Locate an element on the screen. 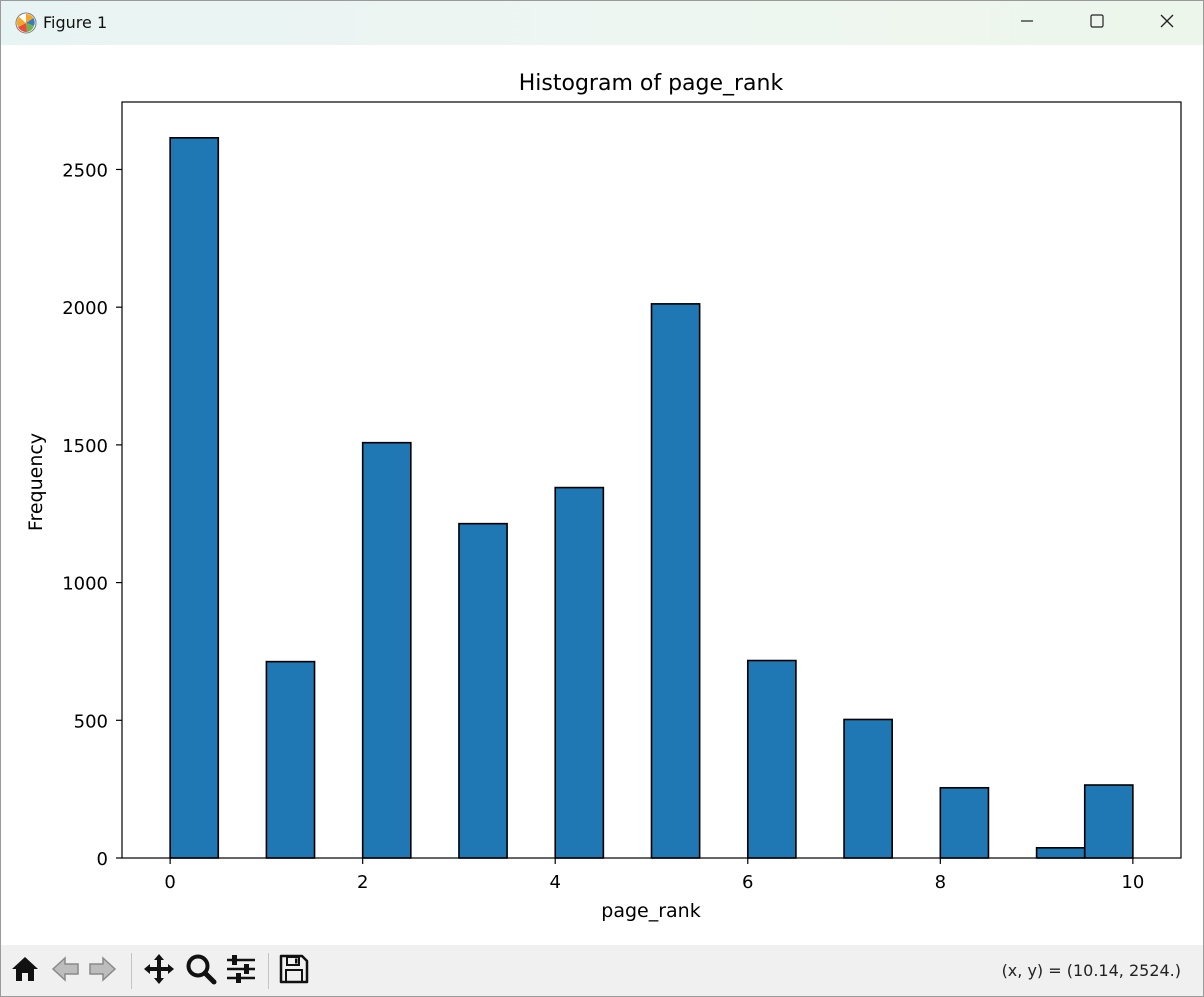 The width and height of the screenshot is (1204, 997). forward-button is located at coordinates (103, 971).